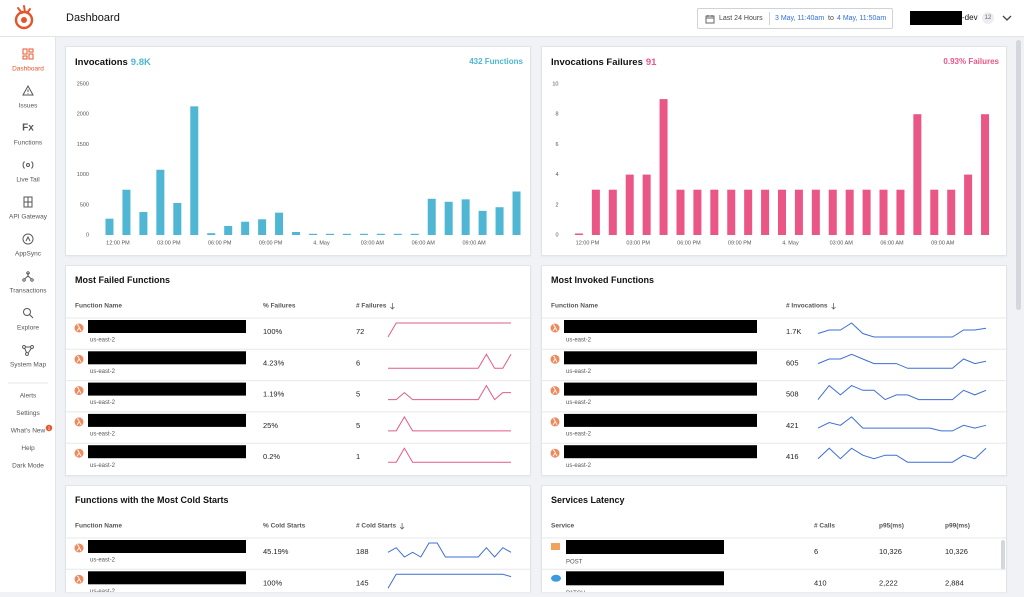  What do you see at coordinates (87, 235) in the screenshot?
I see `y-tick-label: 0` at bounding box center [87, 235].